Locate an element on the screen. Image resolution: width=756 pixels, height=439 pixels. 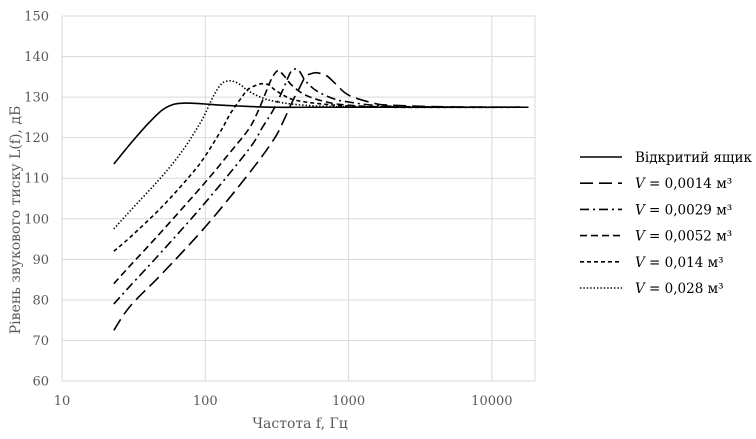
legend-label-part: = 0,0029 is located at coordinates (680, 210).